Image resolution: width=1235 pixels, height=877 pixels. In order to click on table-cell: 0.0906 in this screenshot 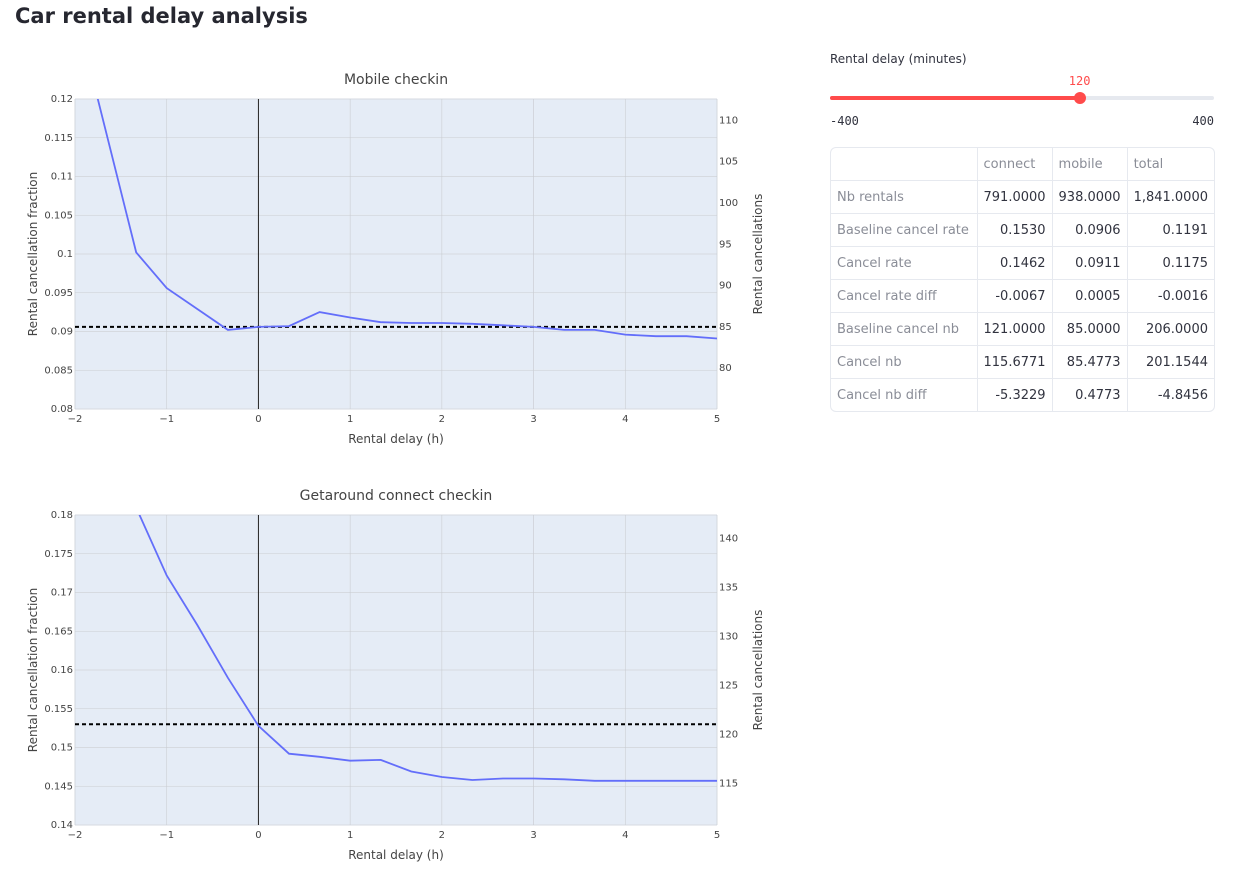, I will do `click(1090, 230)`.